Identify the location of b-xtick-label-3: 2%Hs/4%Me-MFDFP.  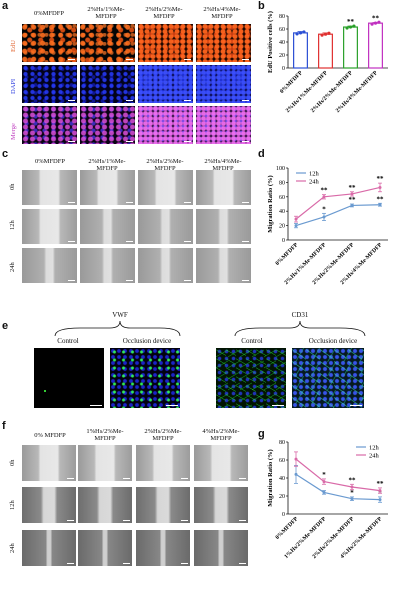
(357, 92).